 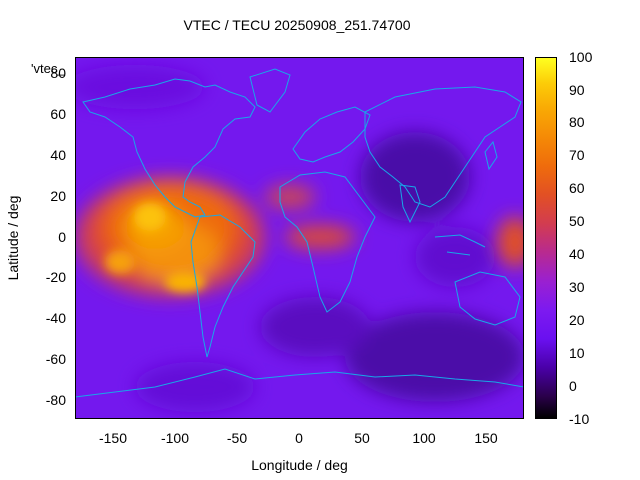 I want to click on x-tick: 100, so click(x=424, y=438).